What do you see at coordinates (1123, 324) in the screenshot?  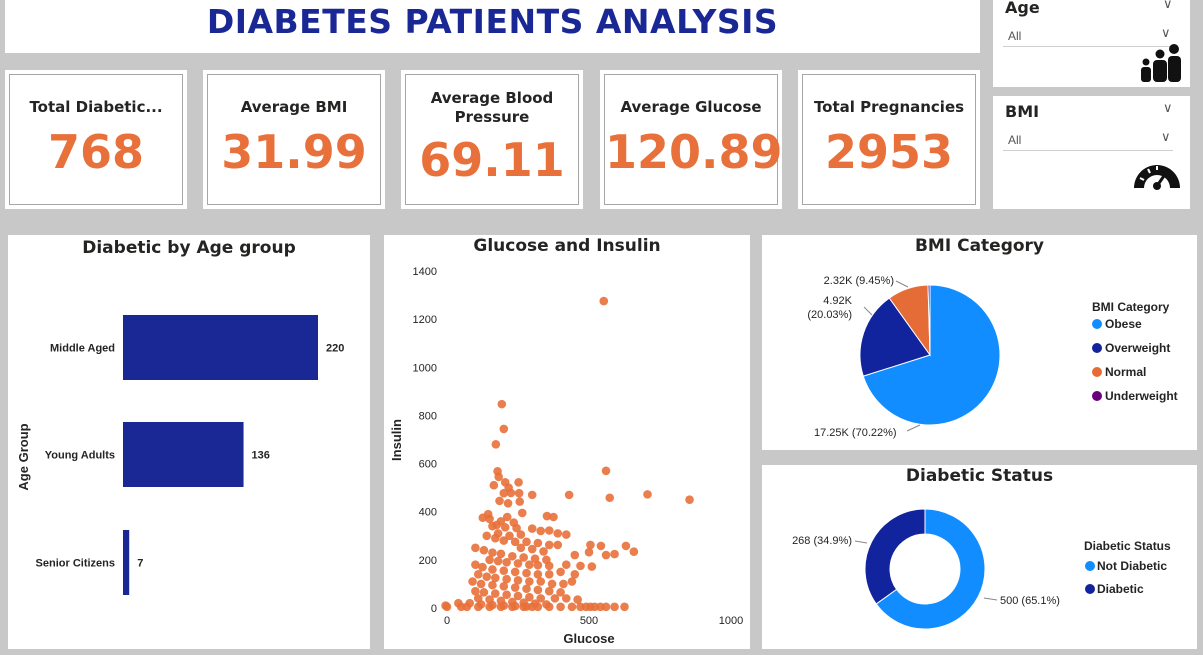 I see `legend-item: Obese` at bounding box center [1123, 324].